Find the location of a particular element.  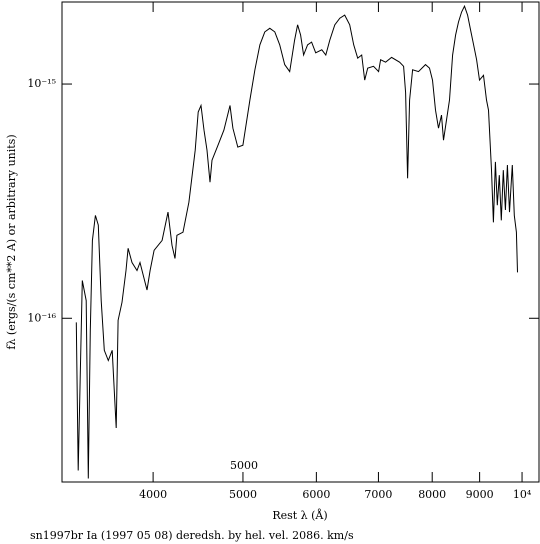

x-axis-label: Rest λ (Å) is located at coordinates (299, 515).